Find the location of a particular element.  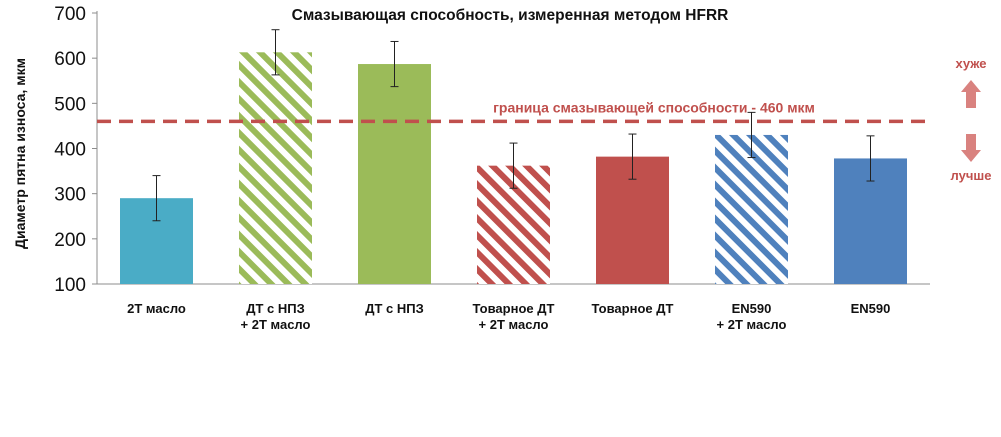

arrow-down-icon is located at coordinates (971, 148).